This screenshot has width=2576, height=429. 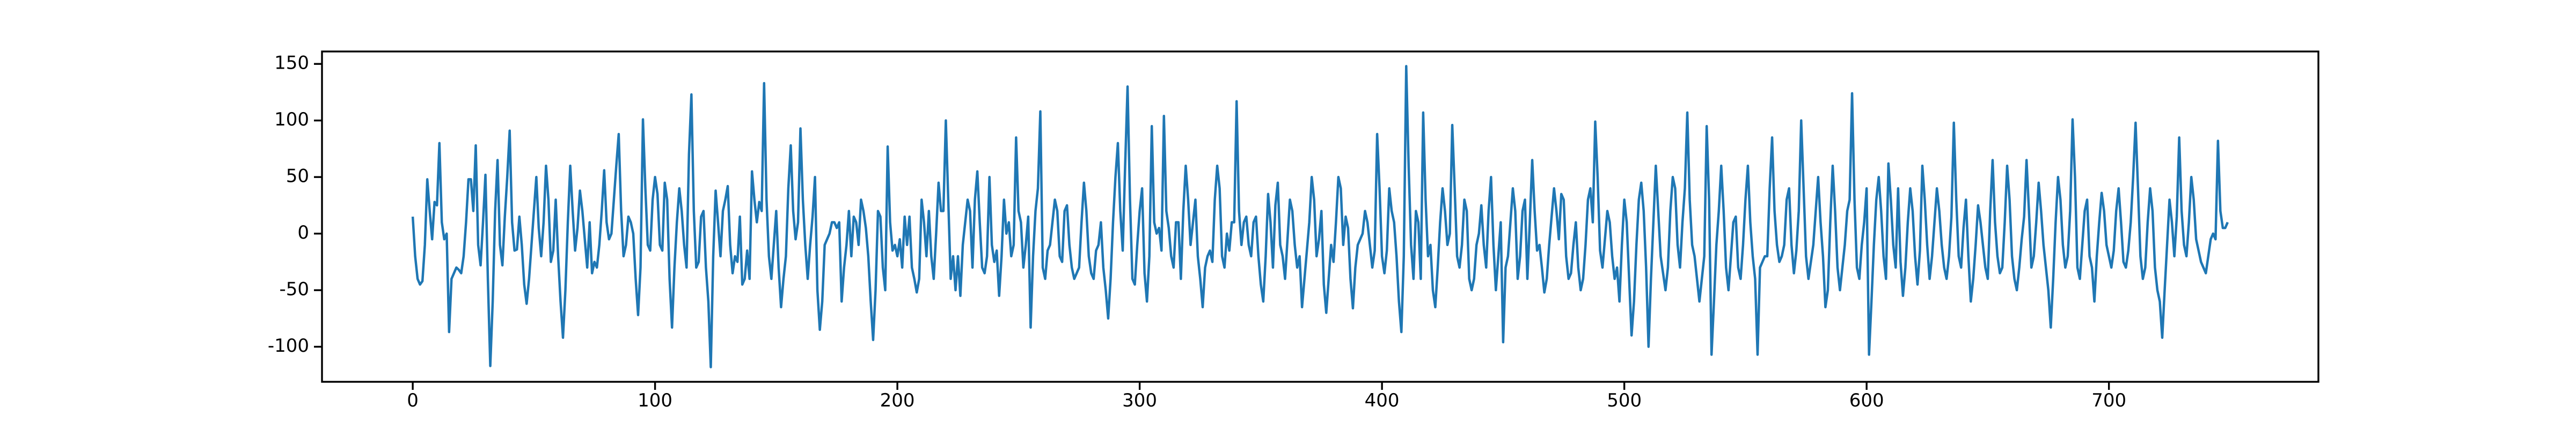 What do you see at coordinates (1382, 400) in the screenshot?
I see `x-tick-label: 400` at bounding box center [1382, 400].